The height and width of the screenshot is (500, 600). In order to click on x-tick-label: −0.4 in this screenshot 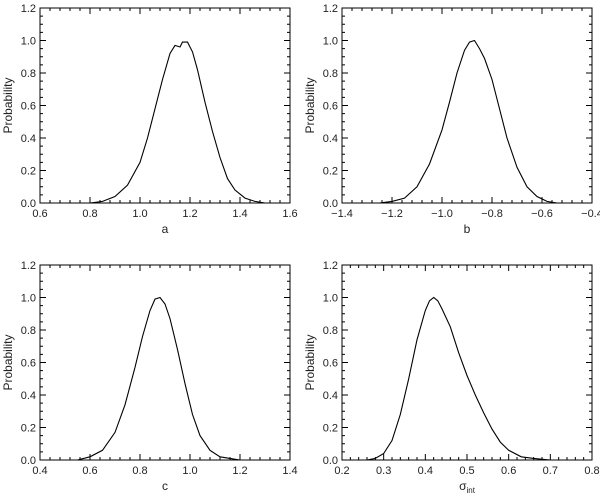, I will do `click(590, 214)`.